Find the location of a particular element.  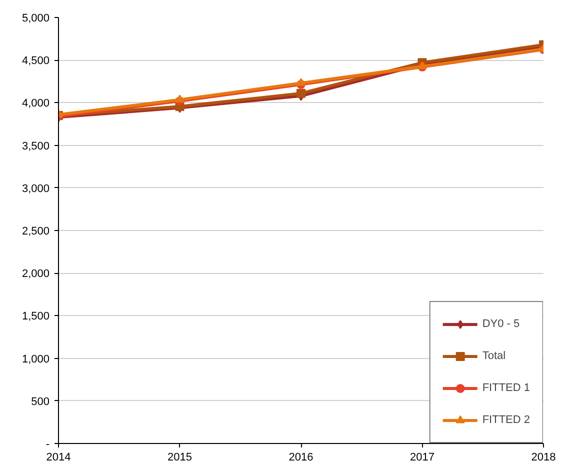

y-tick-label: 5,000 is located at coordinates (36, 18).